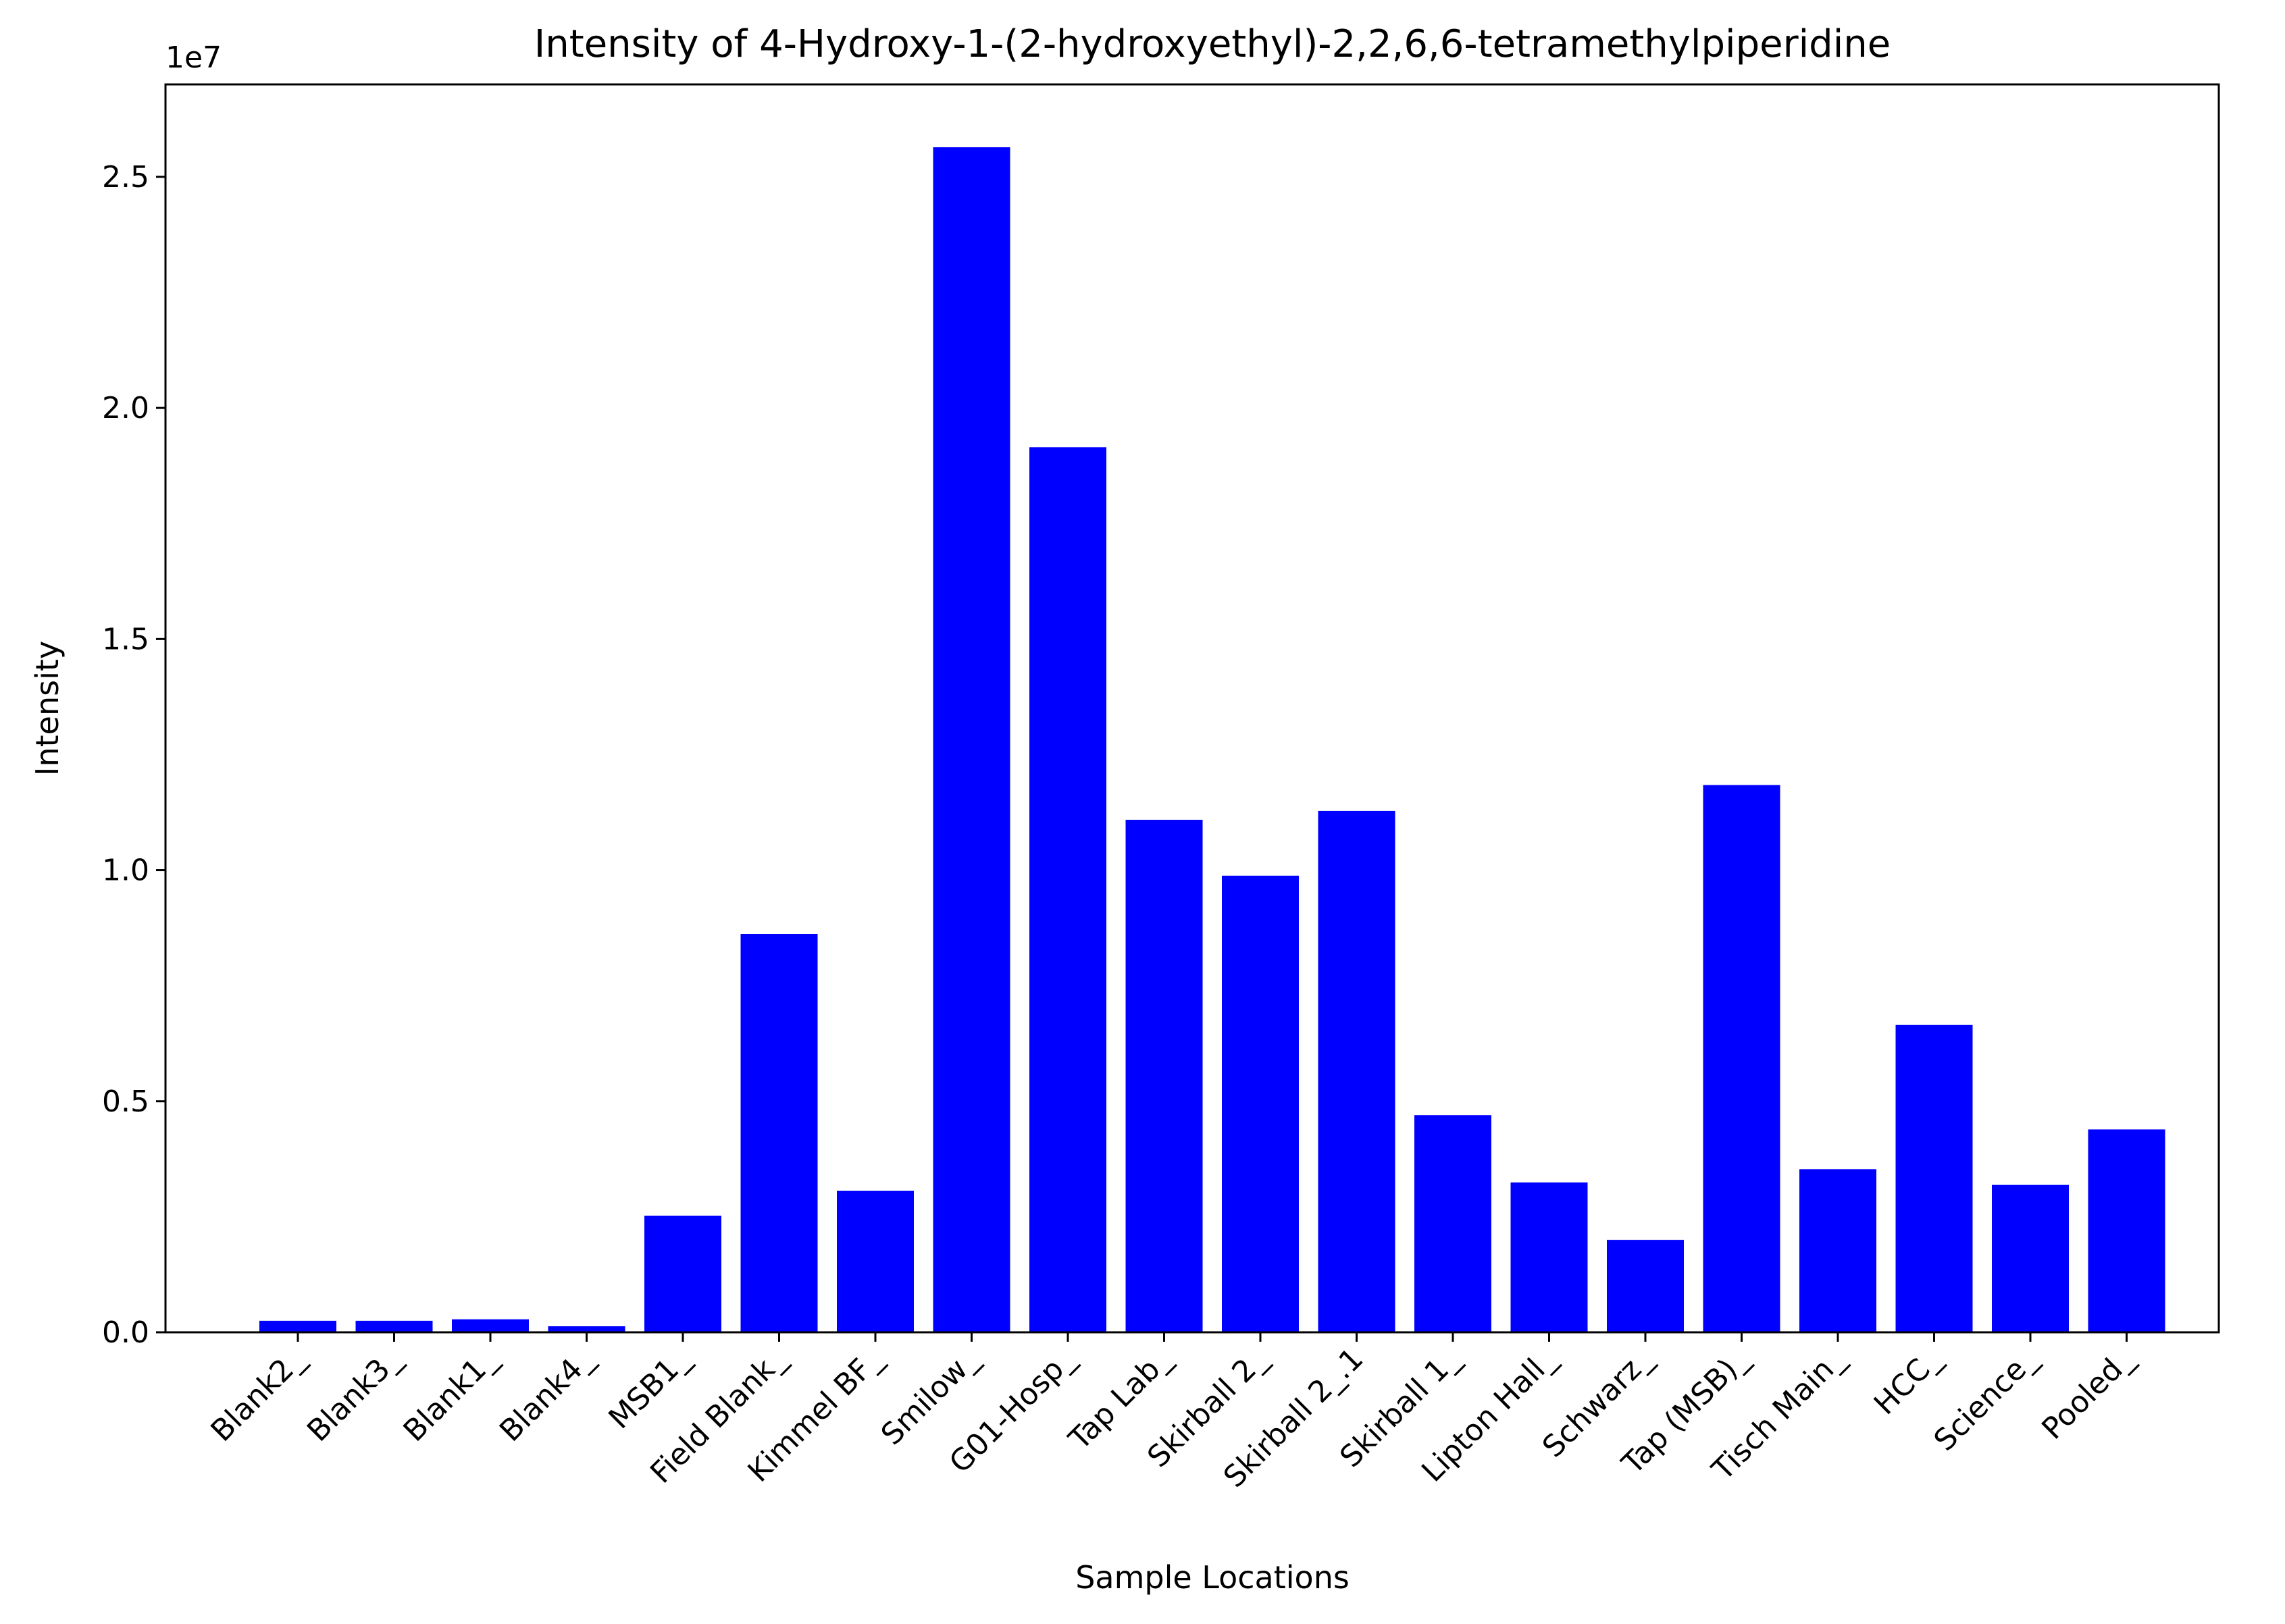 This screenshot has width=2285, height=1624. Describe the element at coordinates (193, 58) in the screenshot. I see `y-axis-offset-label: 1e7` at that location.